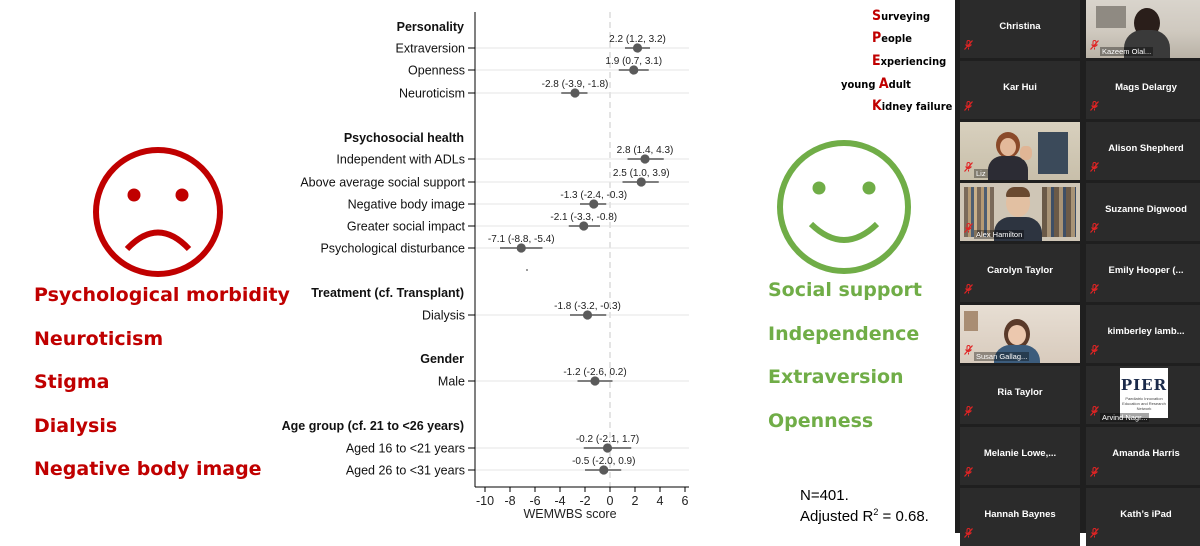 Image resolution: width=1200 pixels, height=546 pixels. What do you see at coordinates (72, 382) in the screenshot?
I see `negative-factor: Stigma` at bounding box center [72, 382].